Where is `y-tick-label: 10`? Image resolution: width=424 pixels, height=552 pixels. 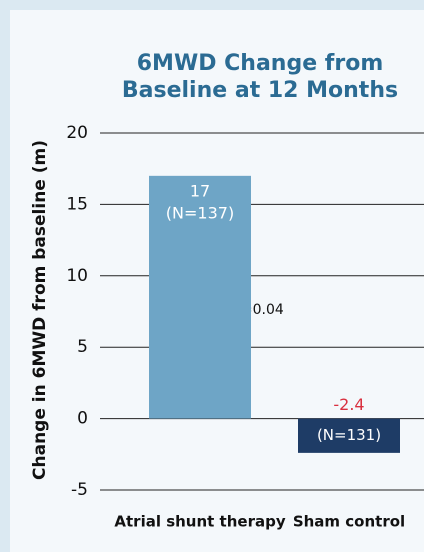 y-tick-label: 10 is located at coordinates (77, 276).